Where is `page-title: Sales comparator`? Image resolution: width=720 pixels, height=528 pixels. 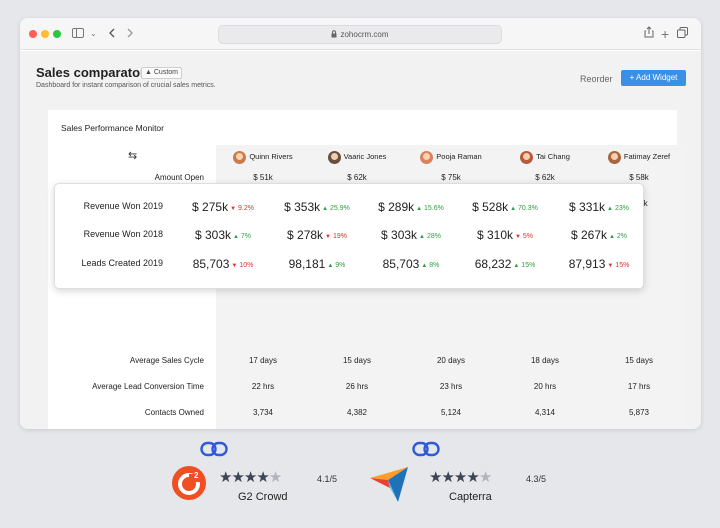
page-title: Sales comparator is located at coordinates (91, 72).